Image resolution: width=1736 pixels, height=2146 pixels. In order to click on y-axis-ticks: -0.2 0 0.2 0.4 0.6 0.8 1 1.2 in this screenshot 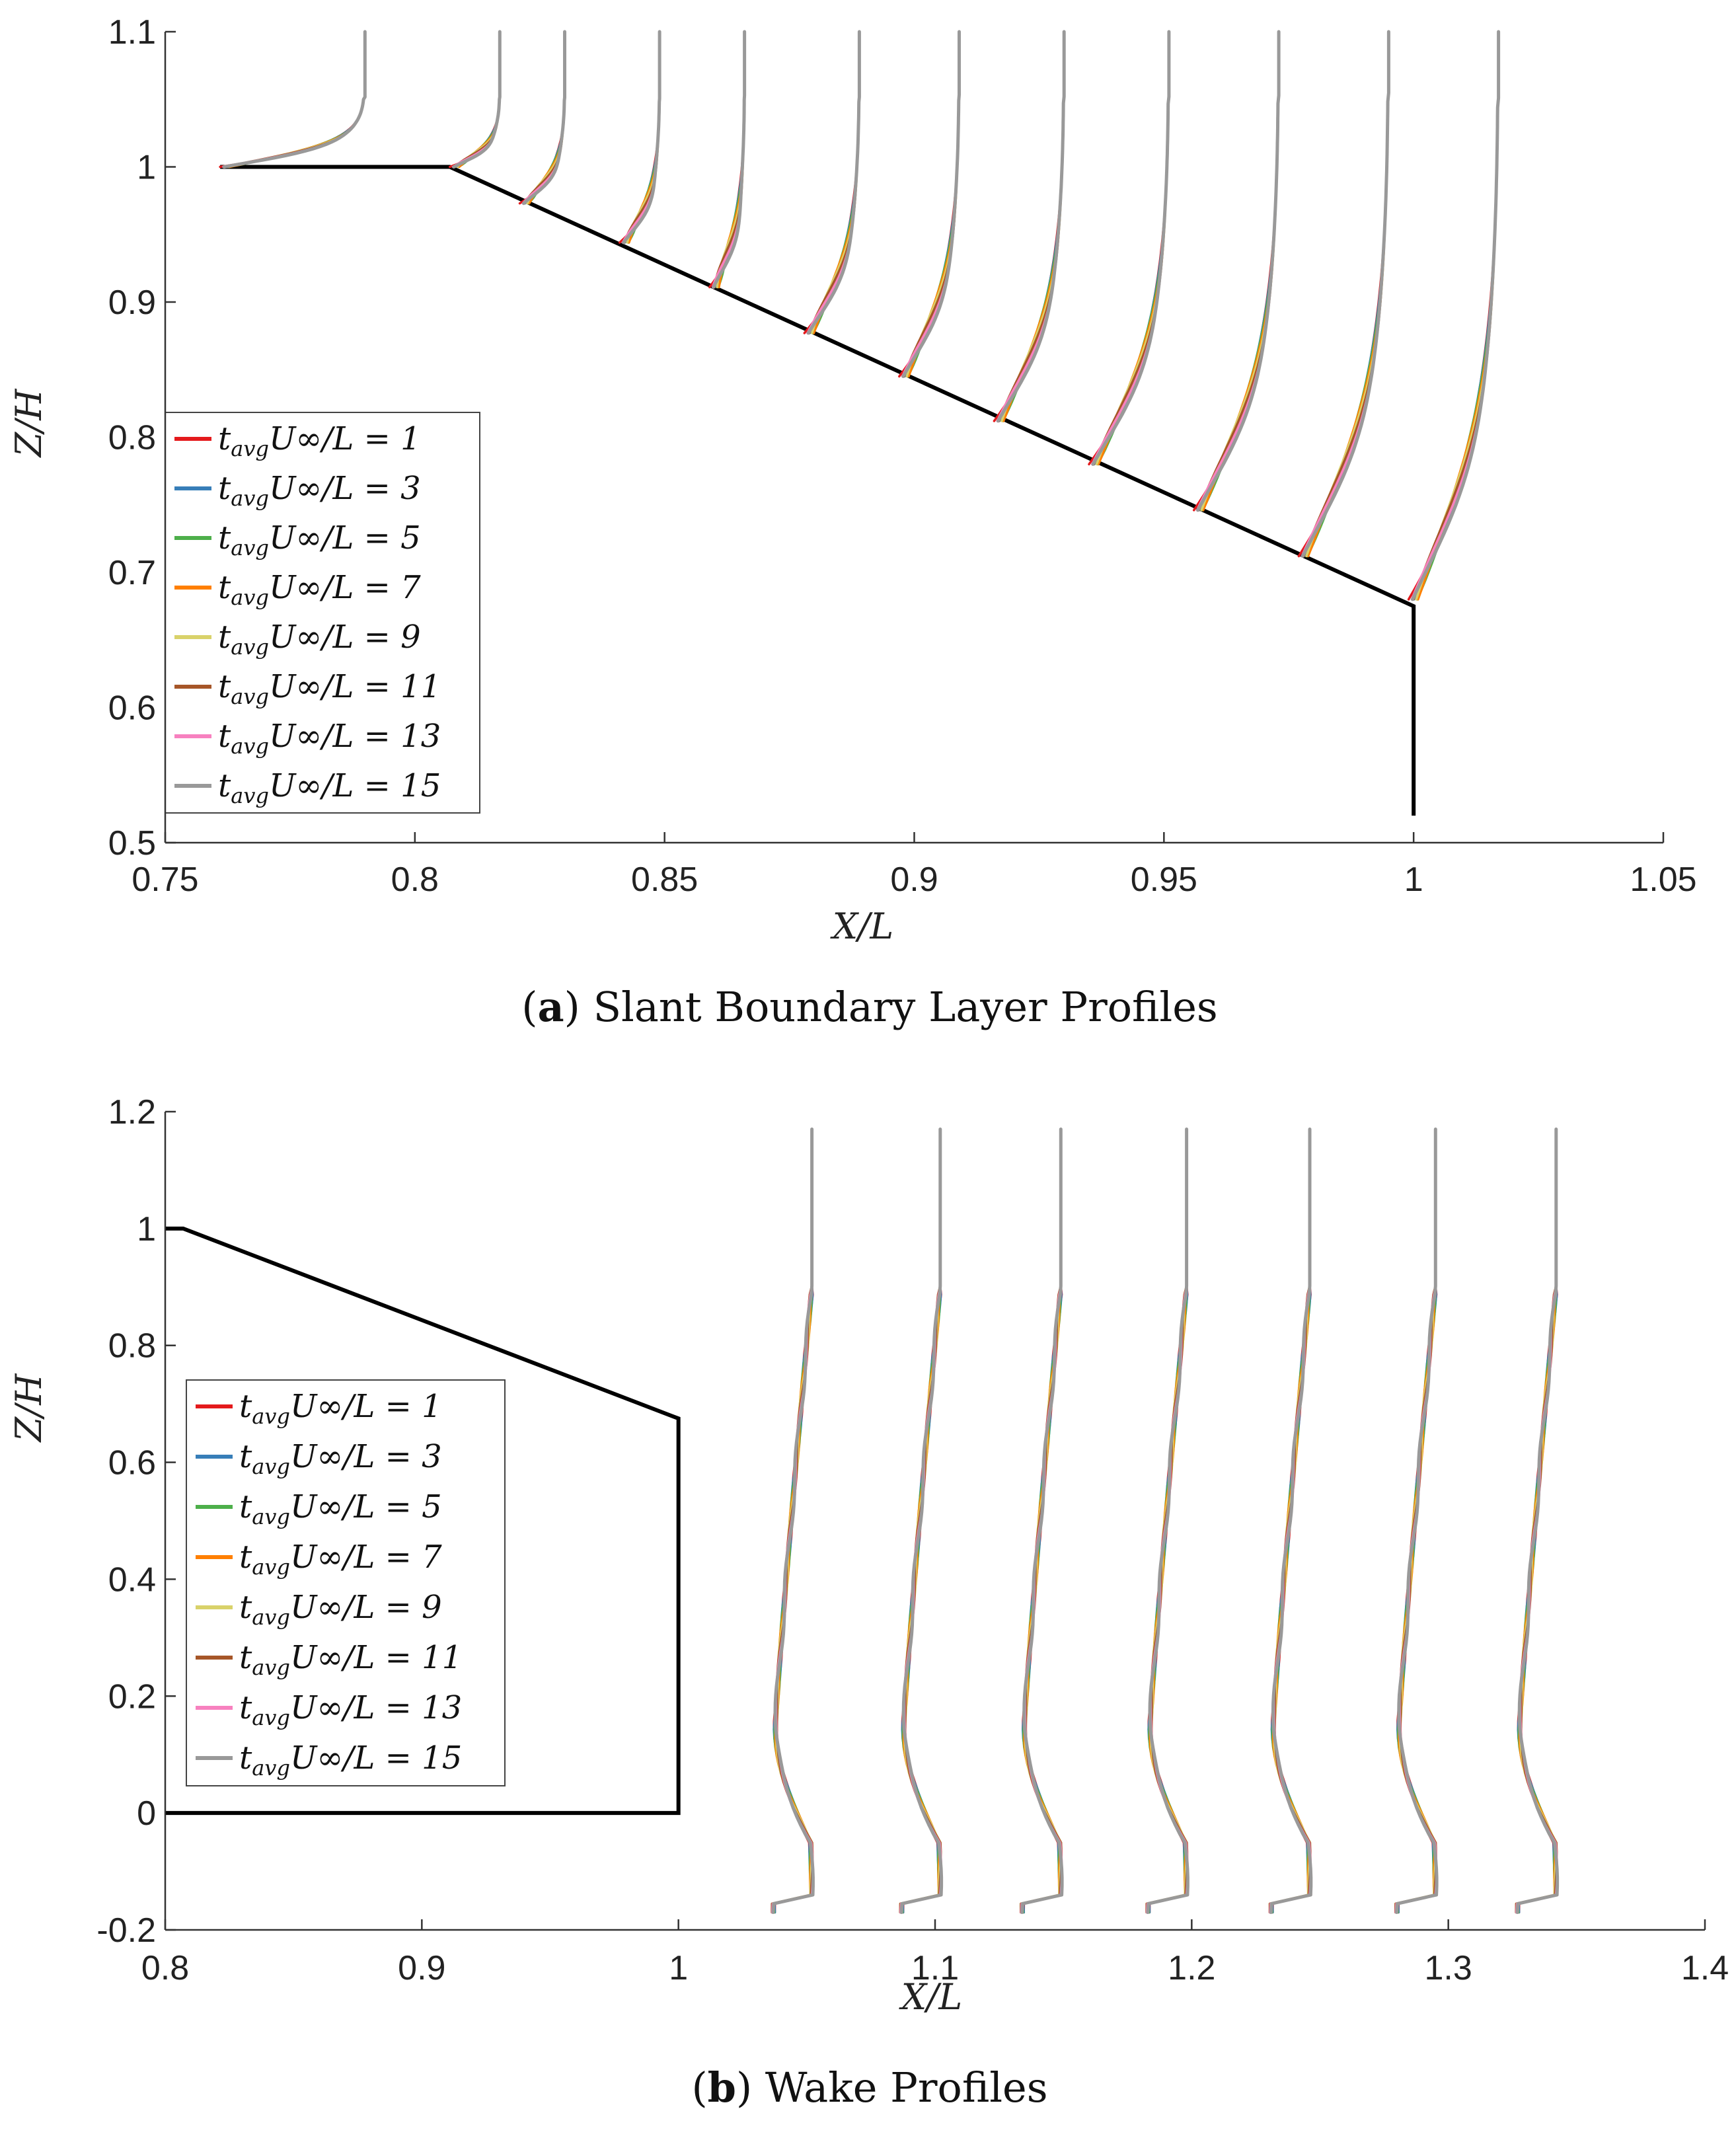, I will do `click(136, 1522)`.